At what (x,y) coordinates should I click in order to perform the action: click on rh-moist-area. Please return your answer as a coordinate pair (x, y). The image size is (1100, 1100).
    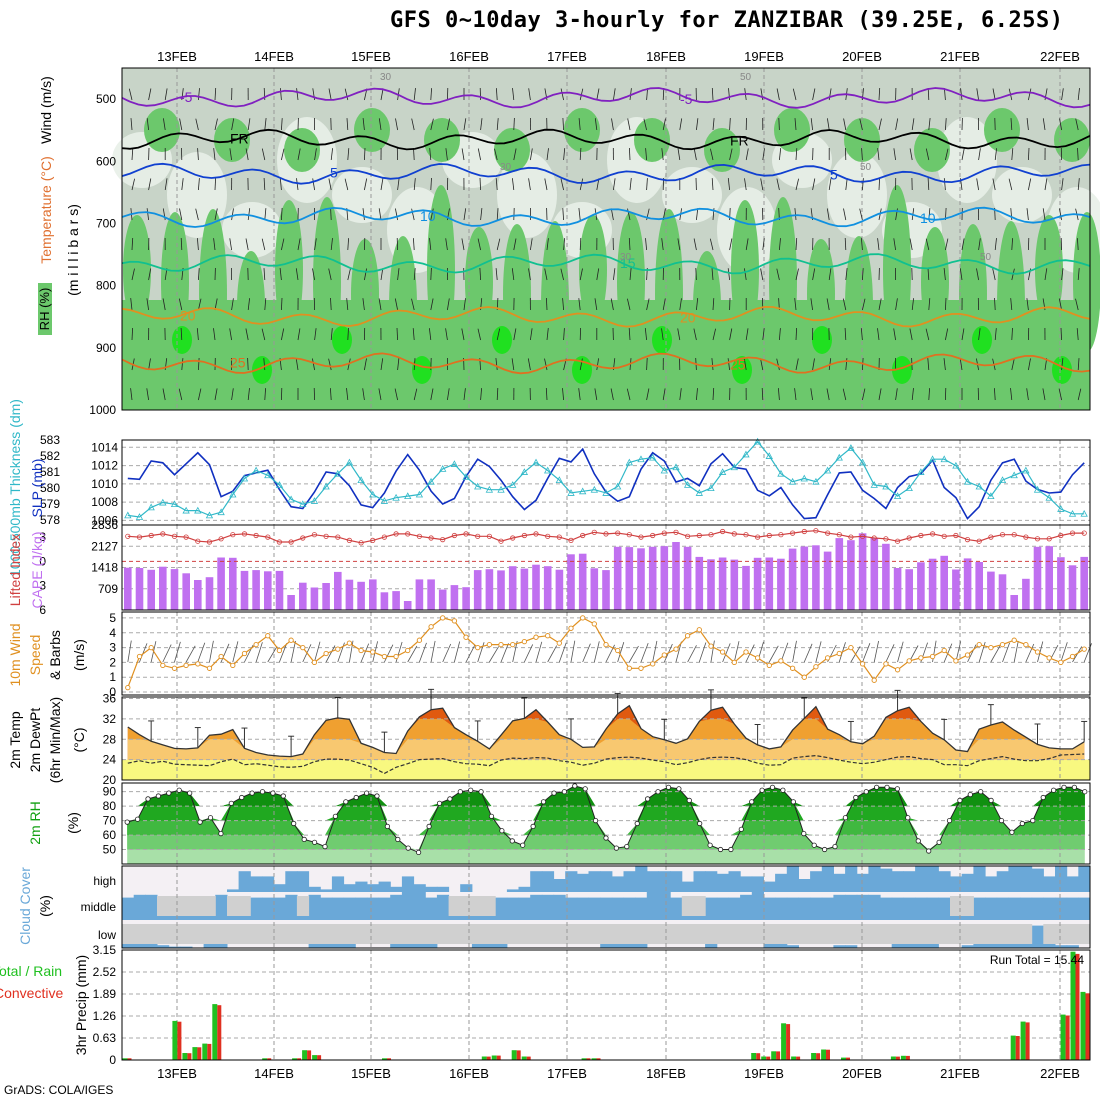
    Looking at the image, I should click on (137, 270).